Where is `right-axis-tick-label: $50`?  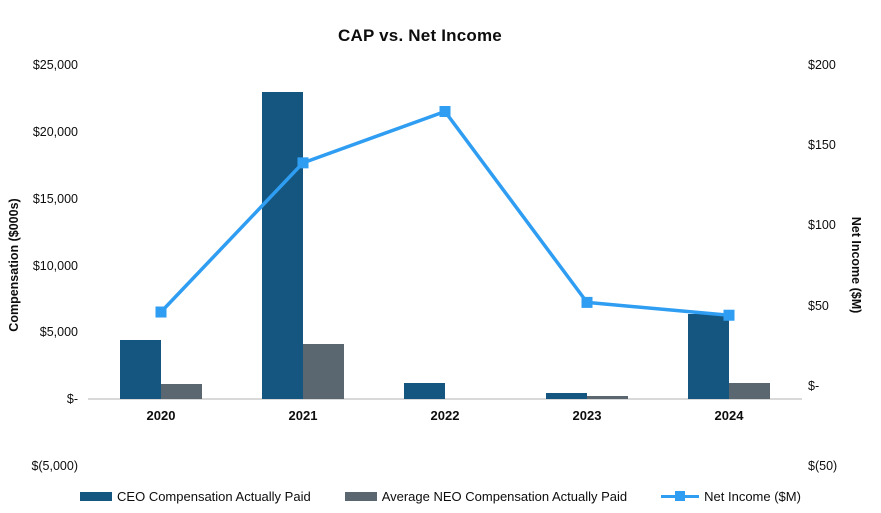 right-axis-tick-label: $50 is located at coordinates (818, 305).